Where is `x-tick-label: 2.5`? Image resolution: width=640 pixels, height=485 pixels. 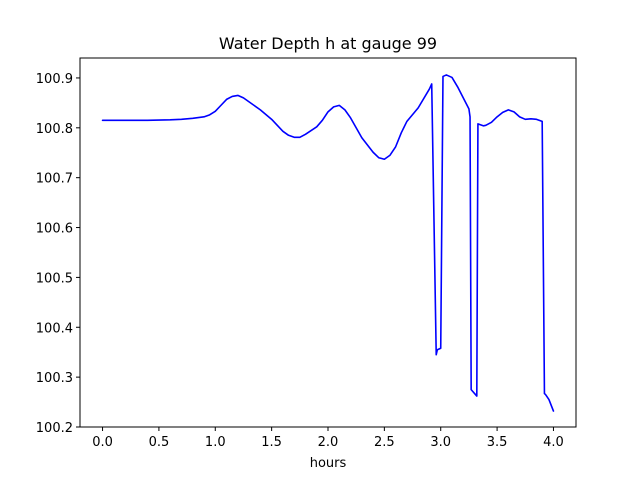 x-tick-label: 2.5 is located at coordinates (384, 442).